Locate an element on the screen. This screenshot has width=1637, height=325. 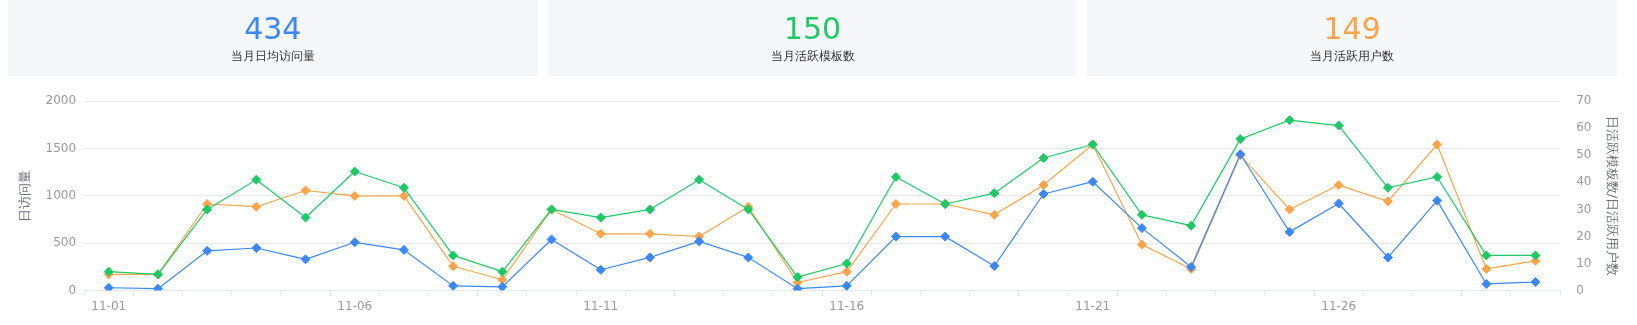
y2-tick-label: 50 is located at coordinates (1584, 154).